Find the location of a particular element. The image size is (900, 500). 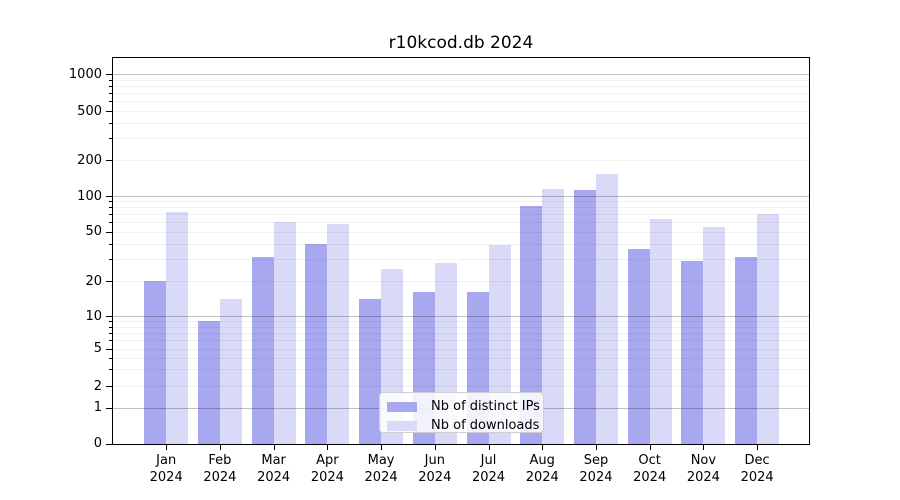

x-tick-mar is located at coordinates (274, 447).